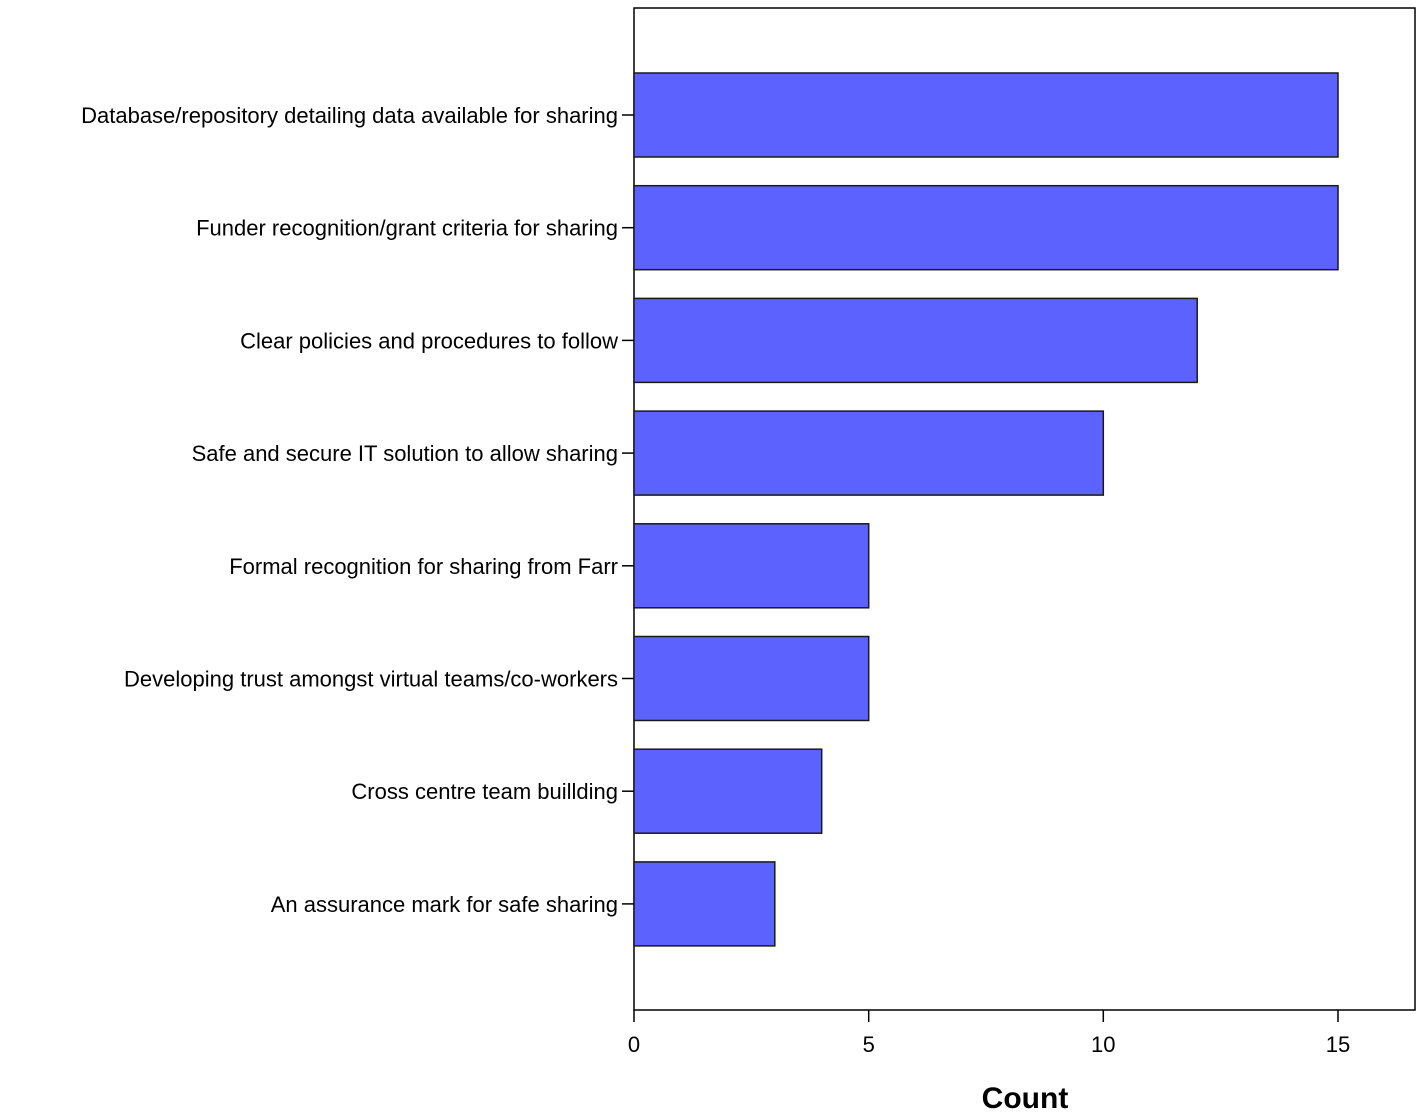  Describe the element at coordinates (429, 340) in the screenshot. I see `category-label: Clear policies and procedures to follow` at that location.